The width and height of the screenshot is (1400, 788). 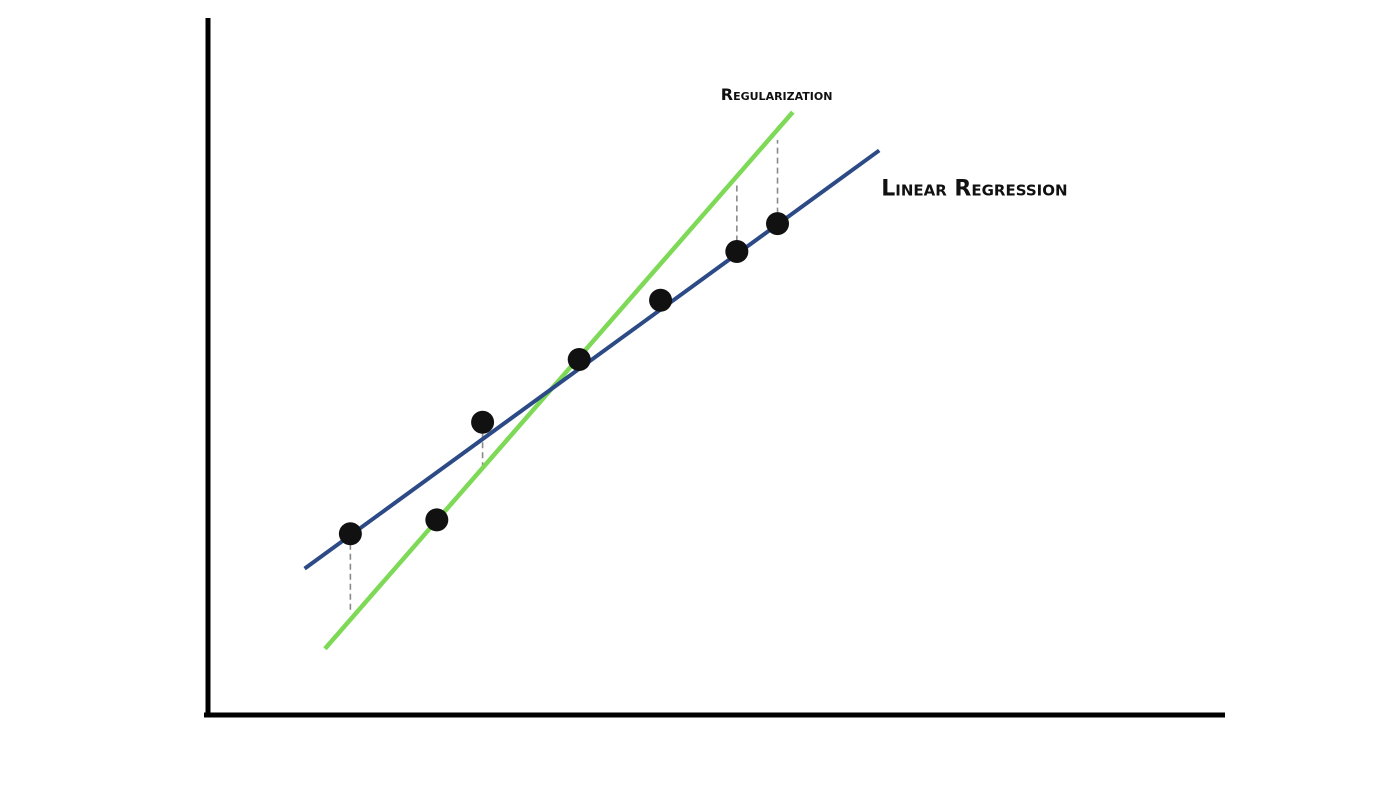 What do you see at coordinates (894, 143) in the screenshot?
I see `series-labels: Regularization Linear Regression` at bounding box center [894, 143].